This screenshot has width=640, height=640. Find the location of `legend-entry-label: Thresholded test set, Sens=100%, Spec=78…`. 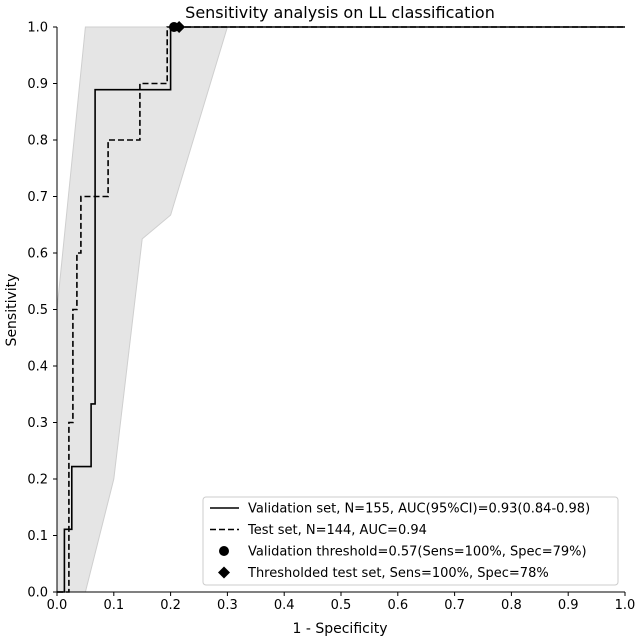

legend-entry-label: Thresholded test set, Sens=100%, Spec=78… is located at coordinates (398, 573).